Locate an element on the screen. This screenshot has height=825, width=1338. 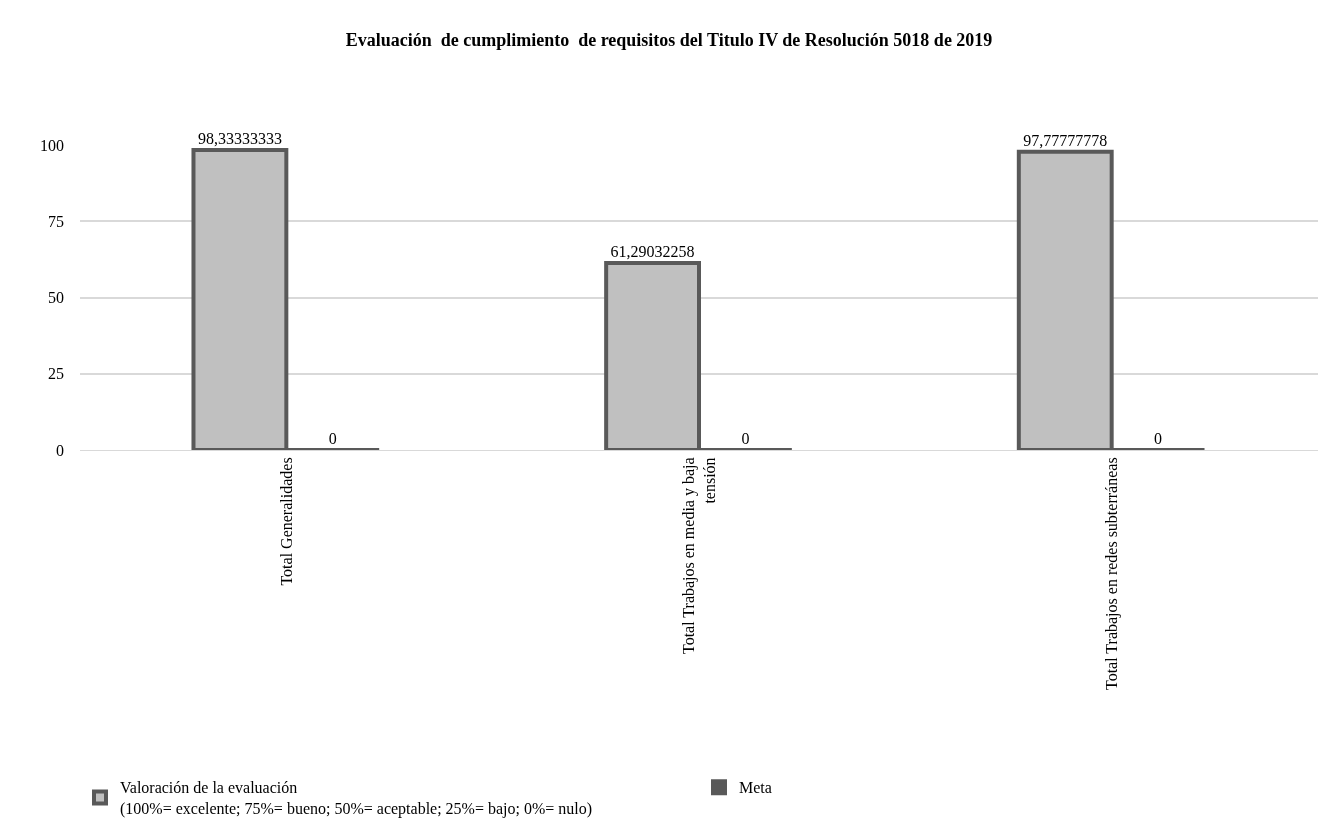
legend-label: Meta is located at coordinates (755, 788).